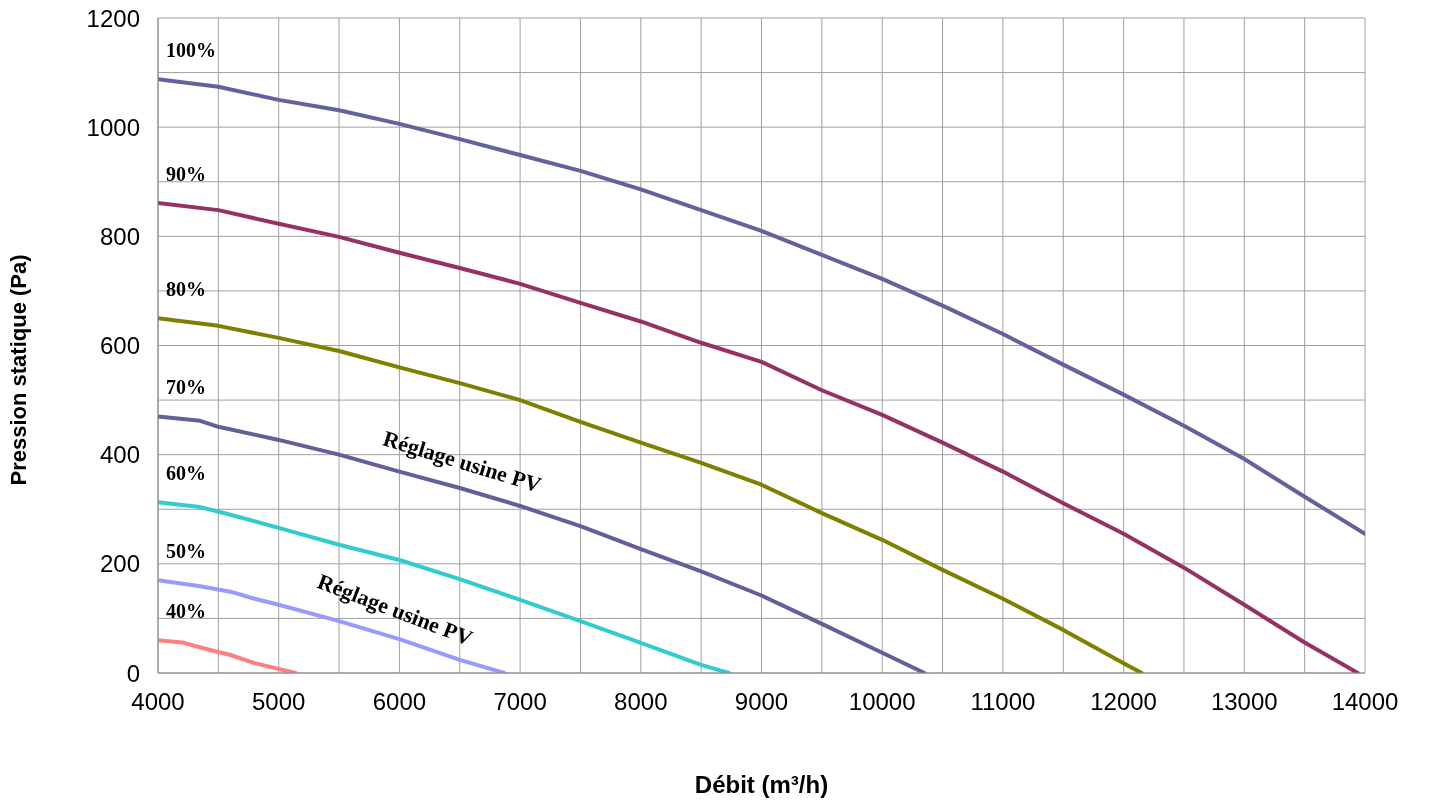 The width and height of the screenshot is (1431, 811). I want to click on series-label: 40%, so click(186, 611).